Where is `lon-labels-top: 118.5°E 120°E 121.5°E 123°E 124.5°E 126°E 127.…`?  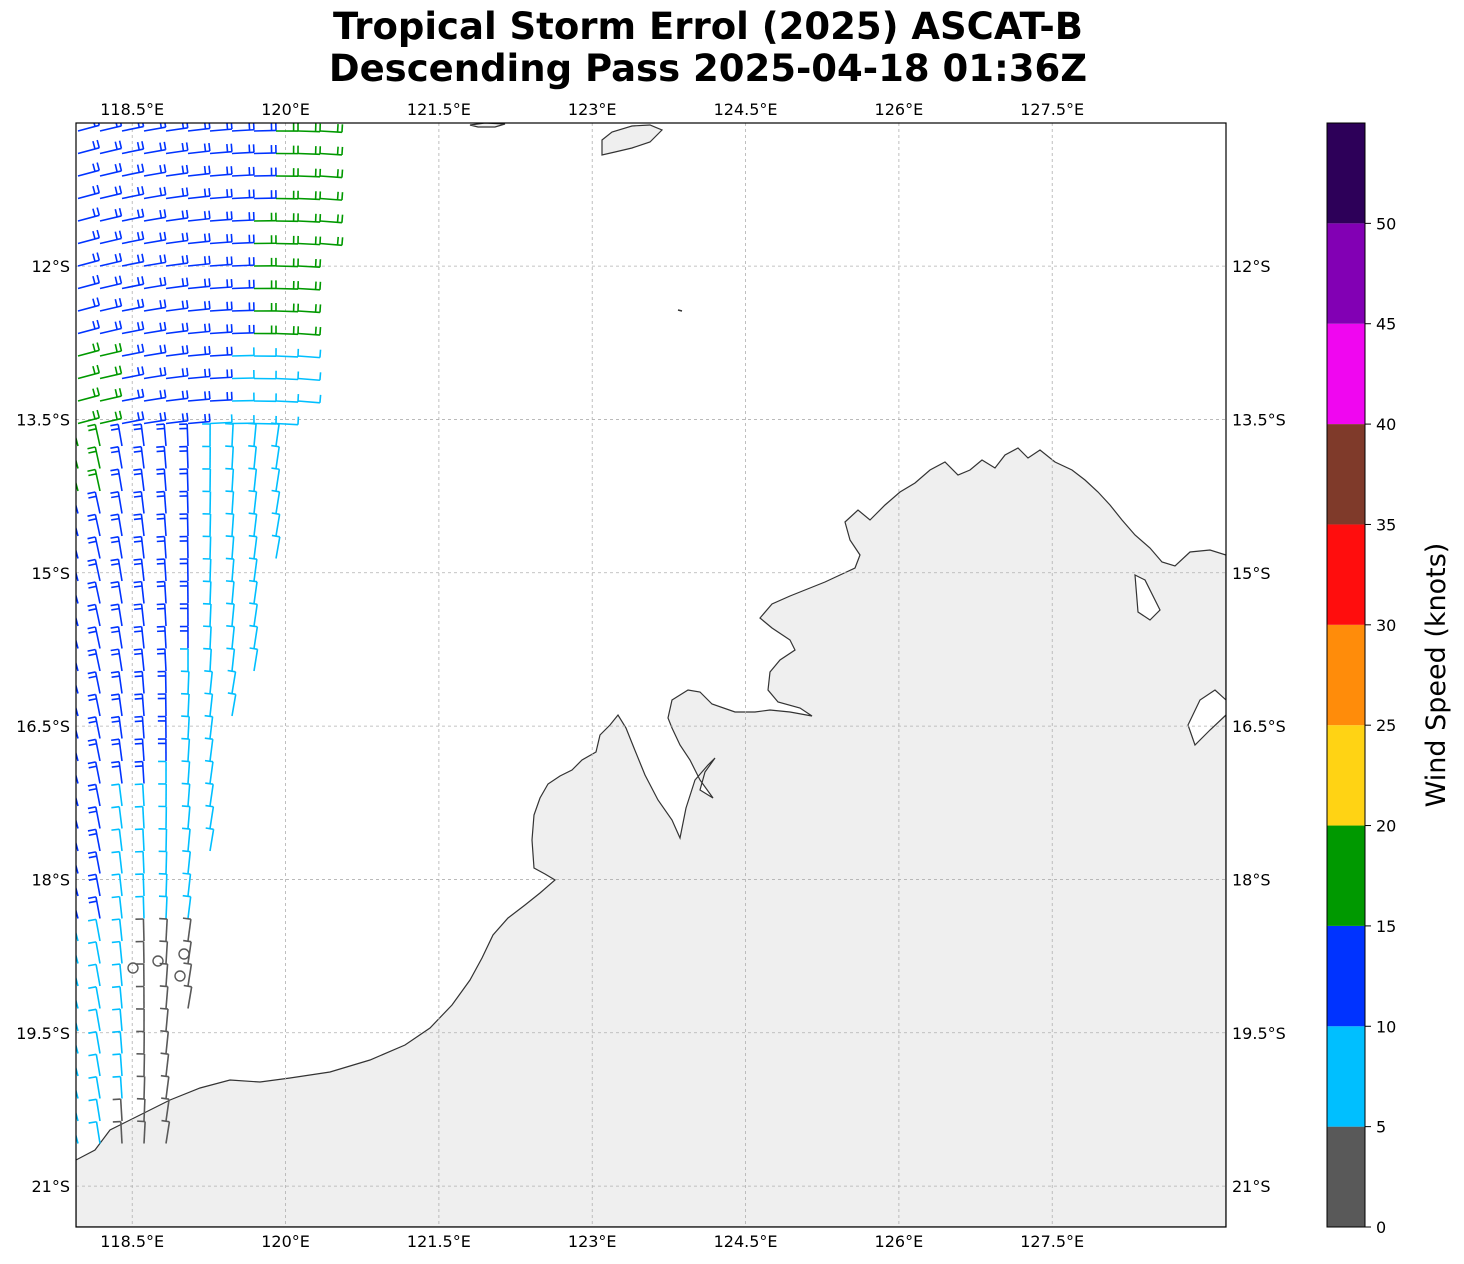
lon-labels-top: 118.5°E 120°E 121.5°E 123°E 124.5°E 126°E 127.… is located at coordinates (592, 109).